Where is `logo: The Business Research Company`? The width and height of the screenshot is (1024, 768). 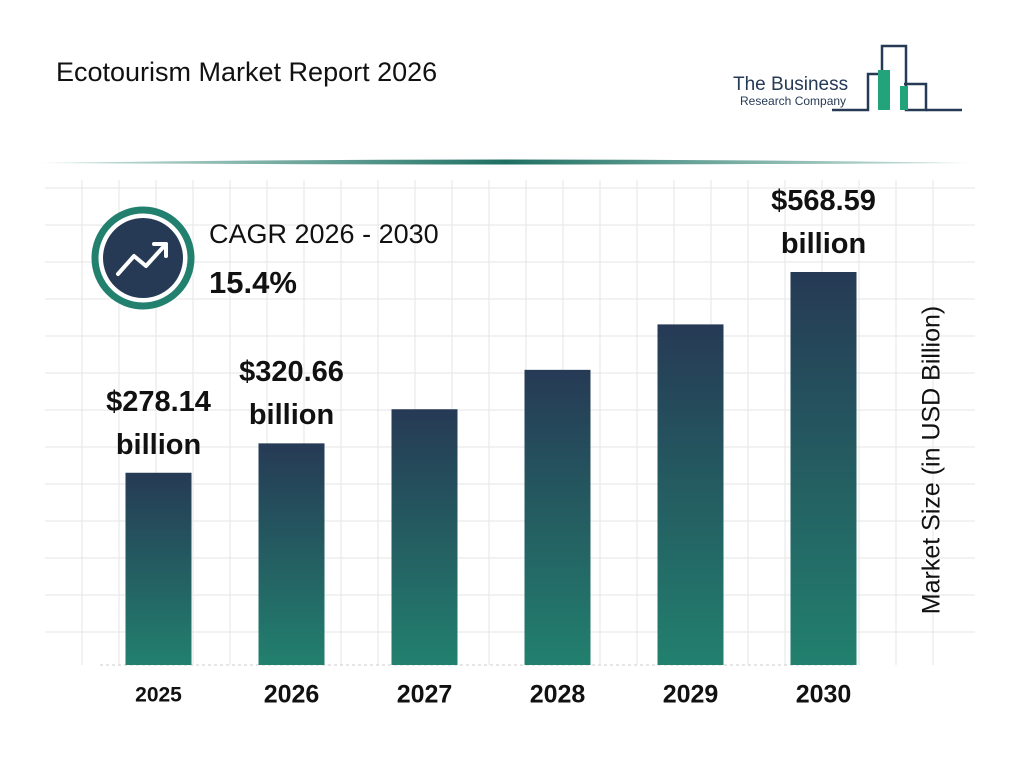
logo: The Business Research Company is located at coordinates (847, 78).